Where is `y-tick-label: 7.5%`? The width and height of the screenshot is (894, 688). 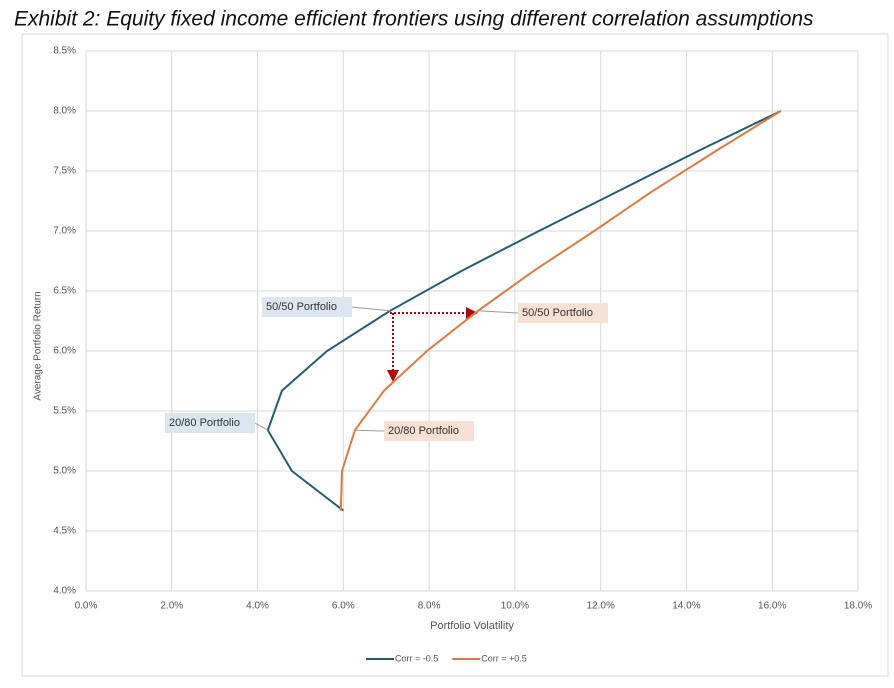 y-tick-label: 7.5% is located at coordinates (64, 171).